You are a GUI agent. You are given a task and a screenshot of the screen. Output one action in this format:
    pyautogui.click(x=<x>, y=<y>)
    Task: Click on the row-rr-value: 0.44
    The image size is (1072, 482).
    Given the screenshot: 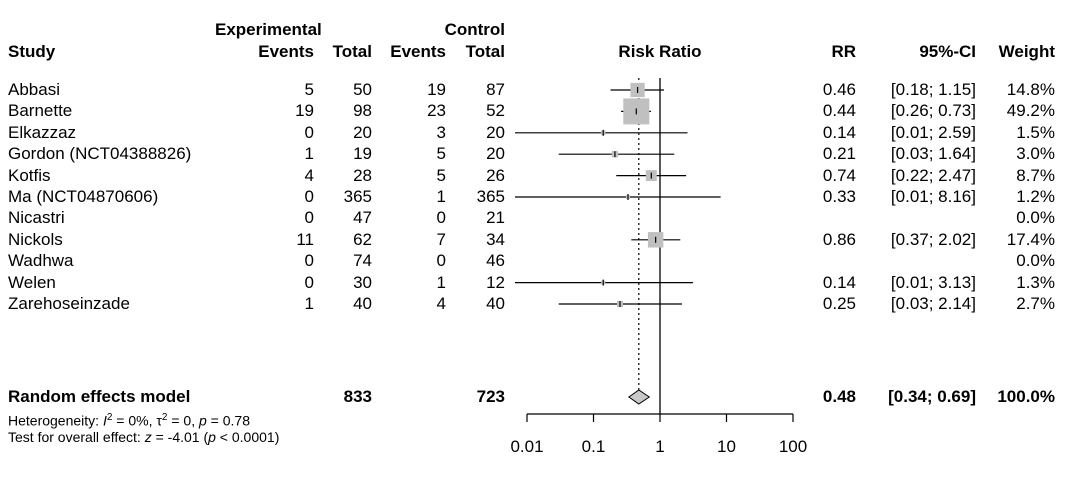 What is the action you would take?
    pyautogui.click(x=839, y=111)
    